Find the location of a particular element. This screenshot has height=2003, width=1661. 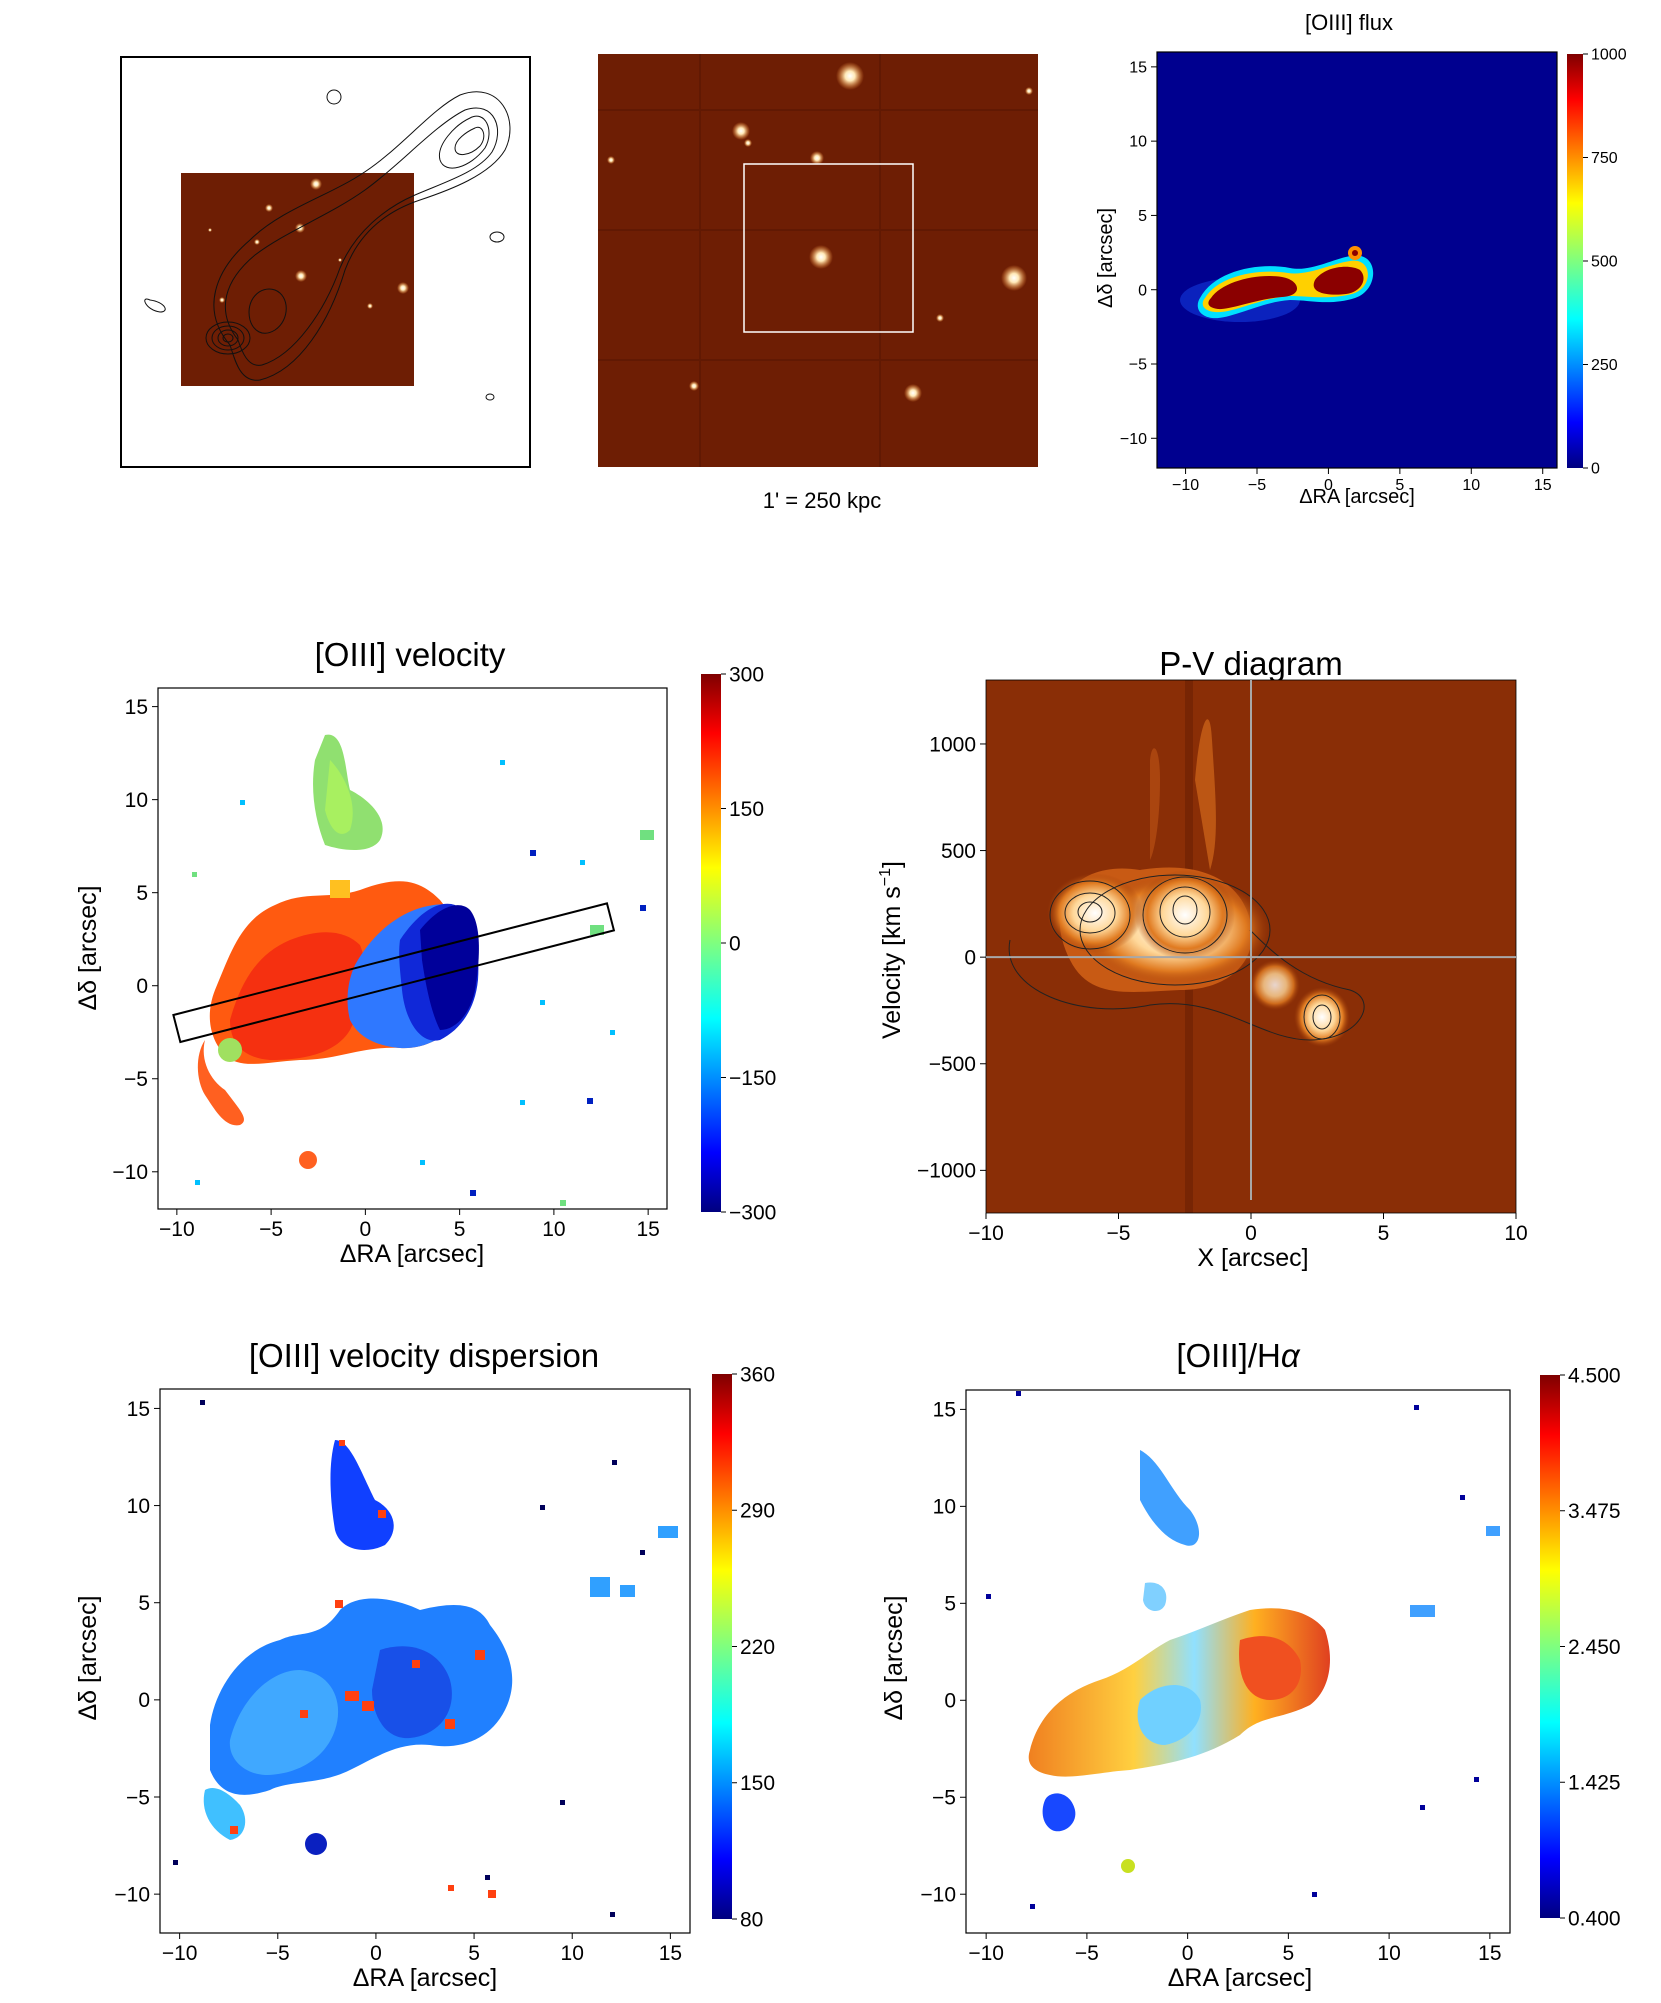

scale-caption: 1' = 250 kpc is located at coordinates (822, 500).